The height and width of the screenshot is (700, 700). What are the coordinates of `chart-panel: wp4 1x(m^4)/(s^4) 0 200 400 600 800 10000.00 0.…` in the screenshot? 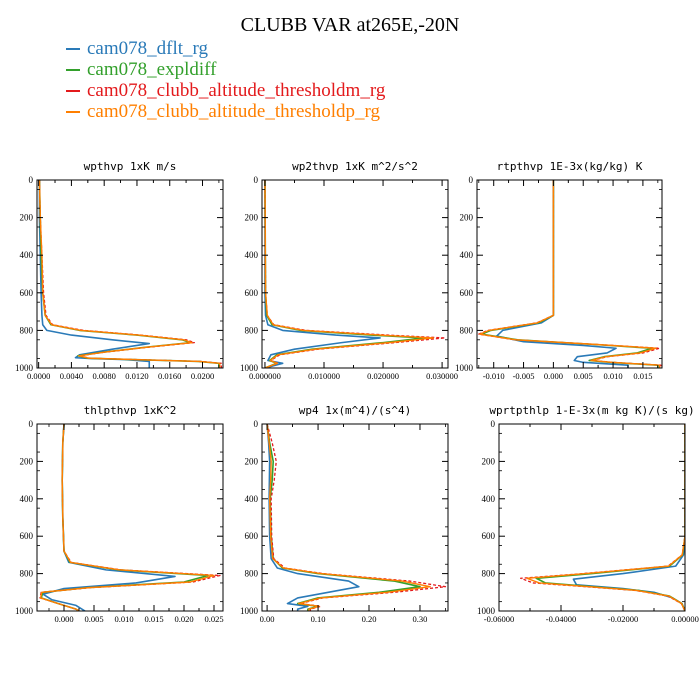 It's located at (344, 514).